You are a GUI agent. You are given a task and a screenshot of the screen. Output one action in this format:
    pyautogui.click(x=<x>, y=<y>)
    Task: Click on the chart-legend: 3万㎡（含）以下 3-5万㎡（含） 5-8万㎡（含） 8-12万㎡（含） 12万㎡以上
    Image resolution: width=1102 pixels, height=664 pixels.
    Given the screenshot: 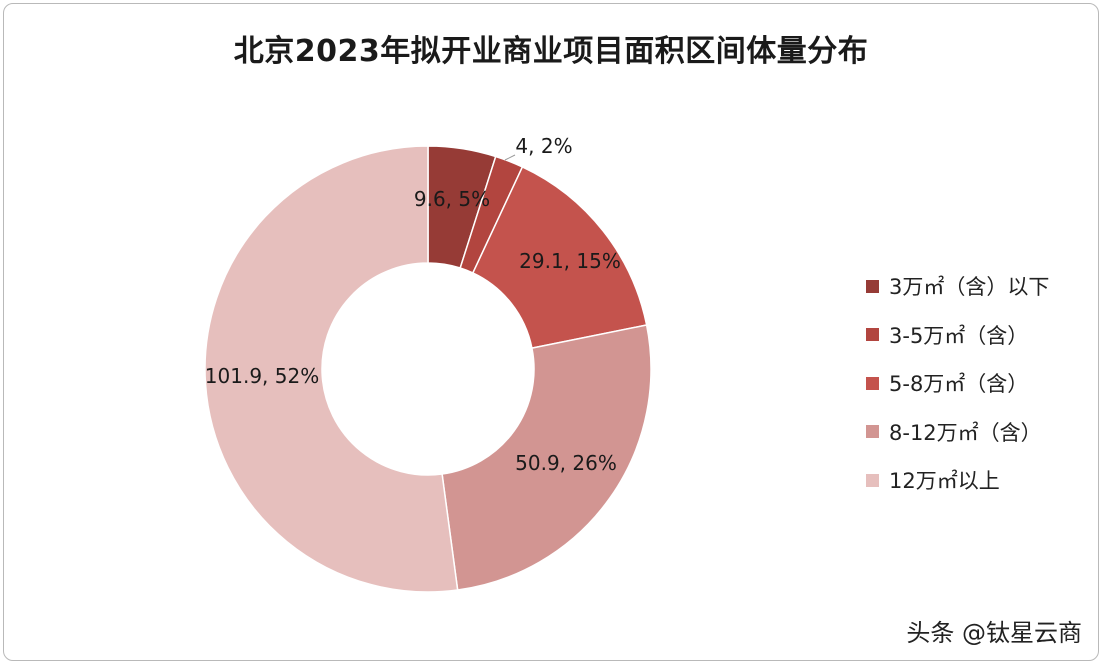 What is the action you would take?
    pyautogui.click(x=957, y=383)
    